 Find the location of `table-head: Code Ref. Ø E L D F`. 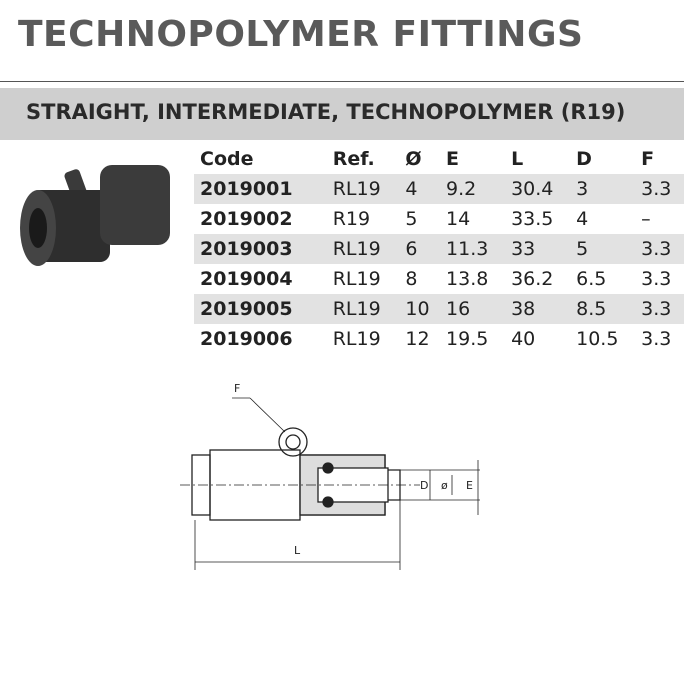

table-head: Code Ref. Ø E L D F is located at coordinates (439, 159).